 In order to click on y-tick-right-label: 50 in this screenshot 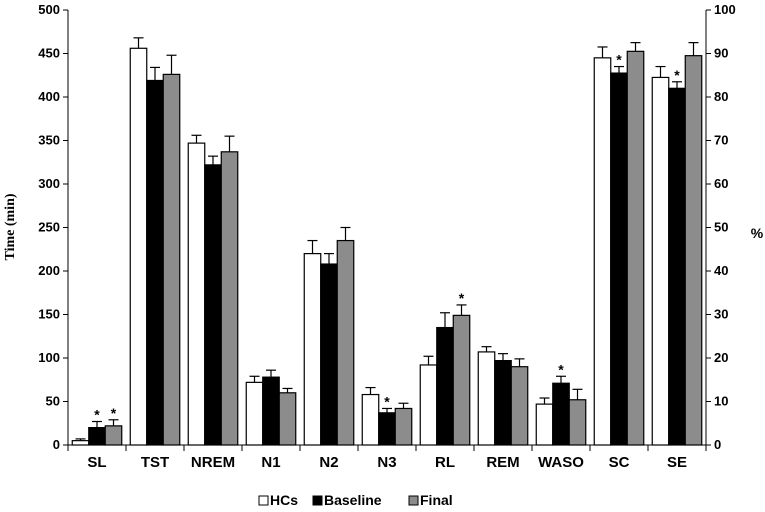, I will do `click(721, 227)`.